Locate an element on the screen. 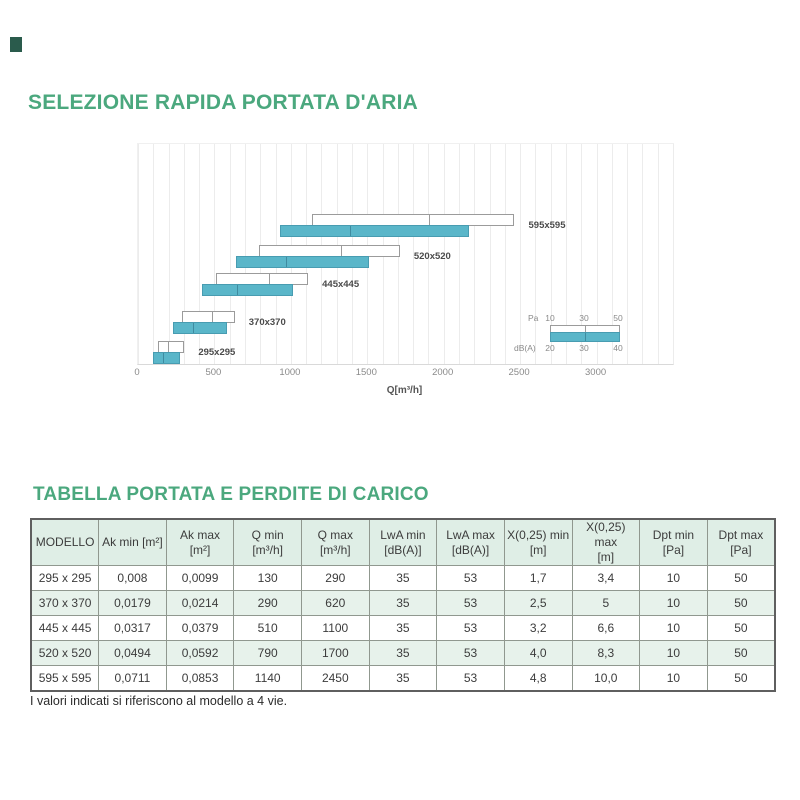 Image resolution: width=800 pixels, height=800 pixels. table-cell: 1,7 is located at coordinates (538, 578).